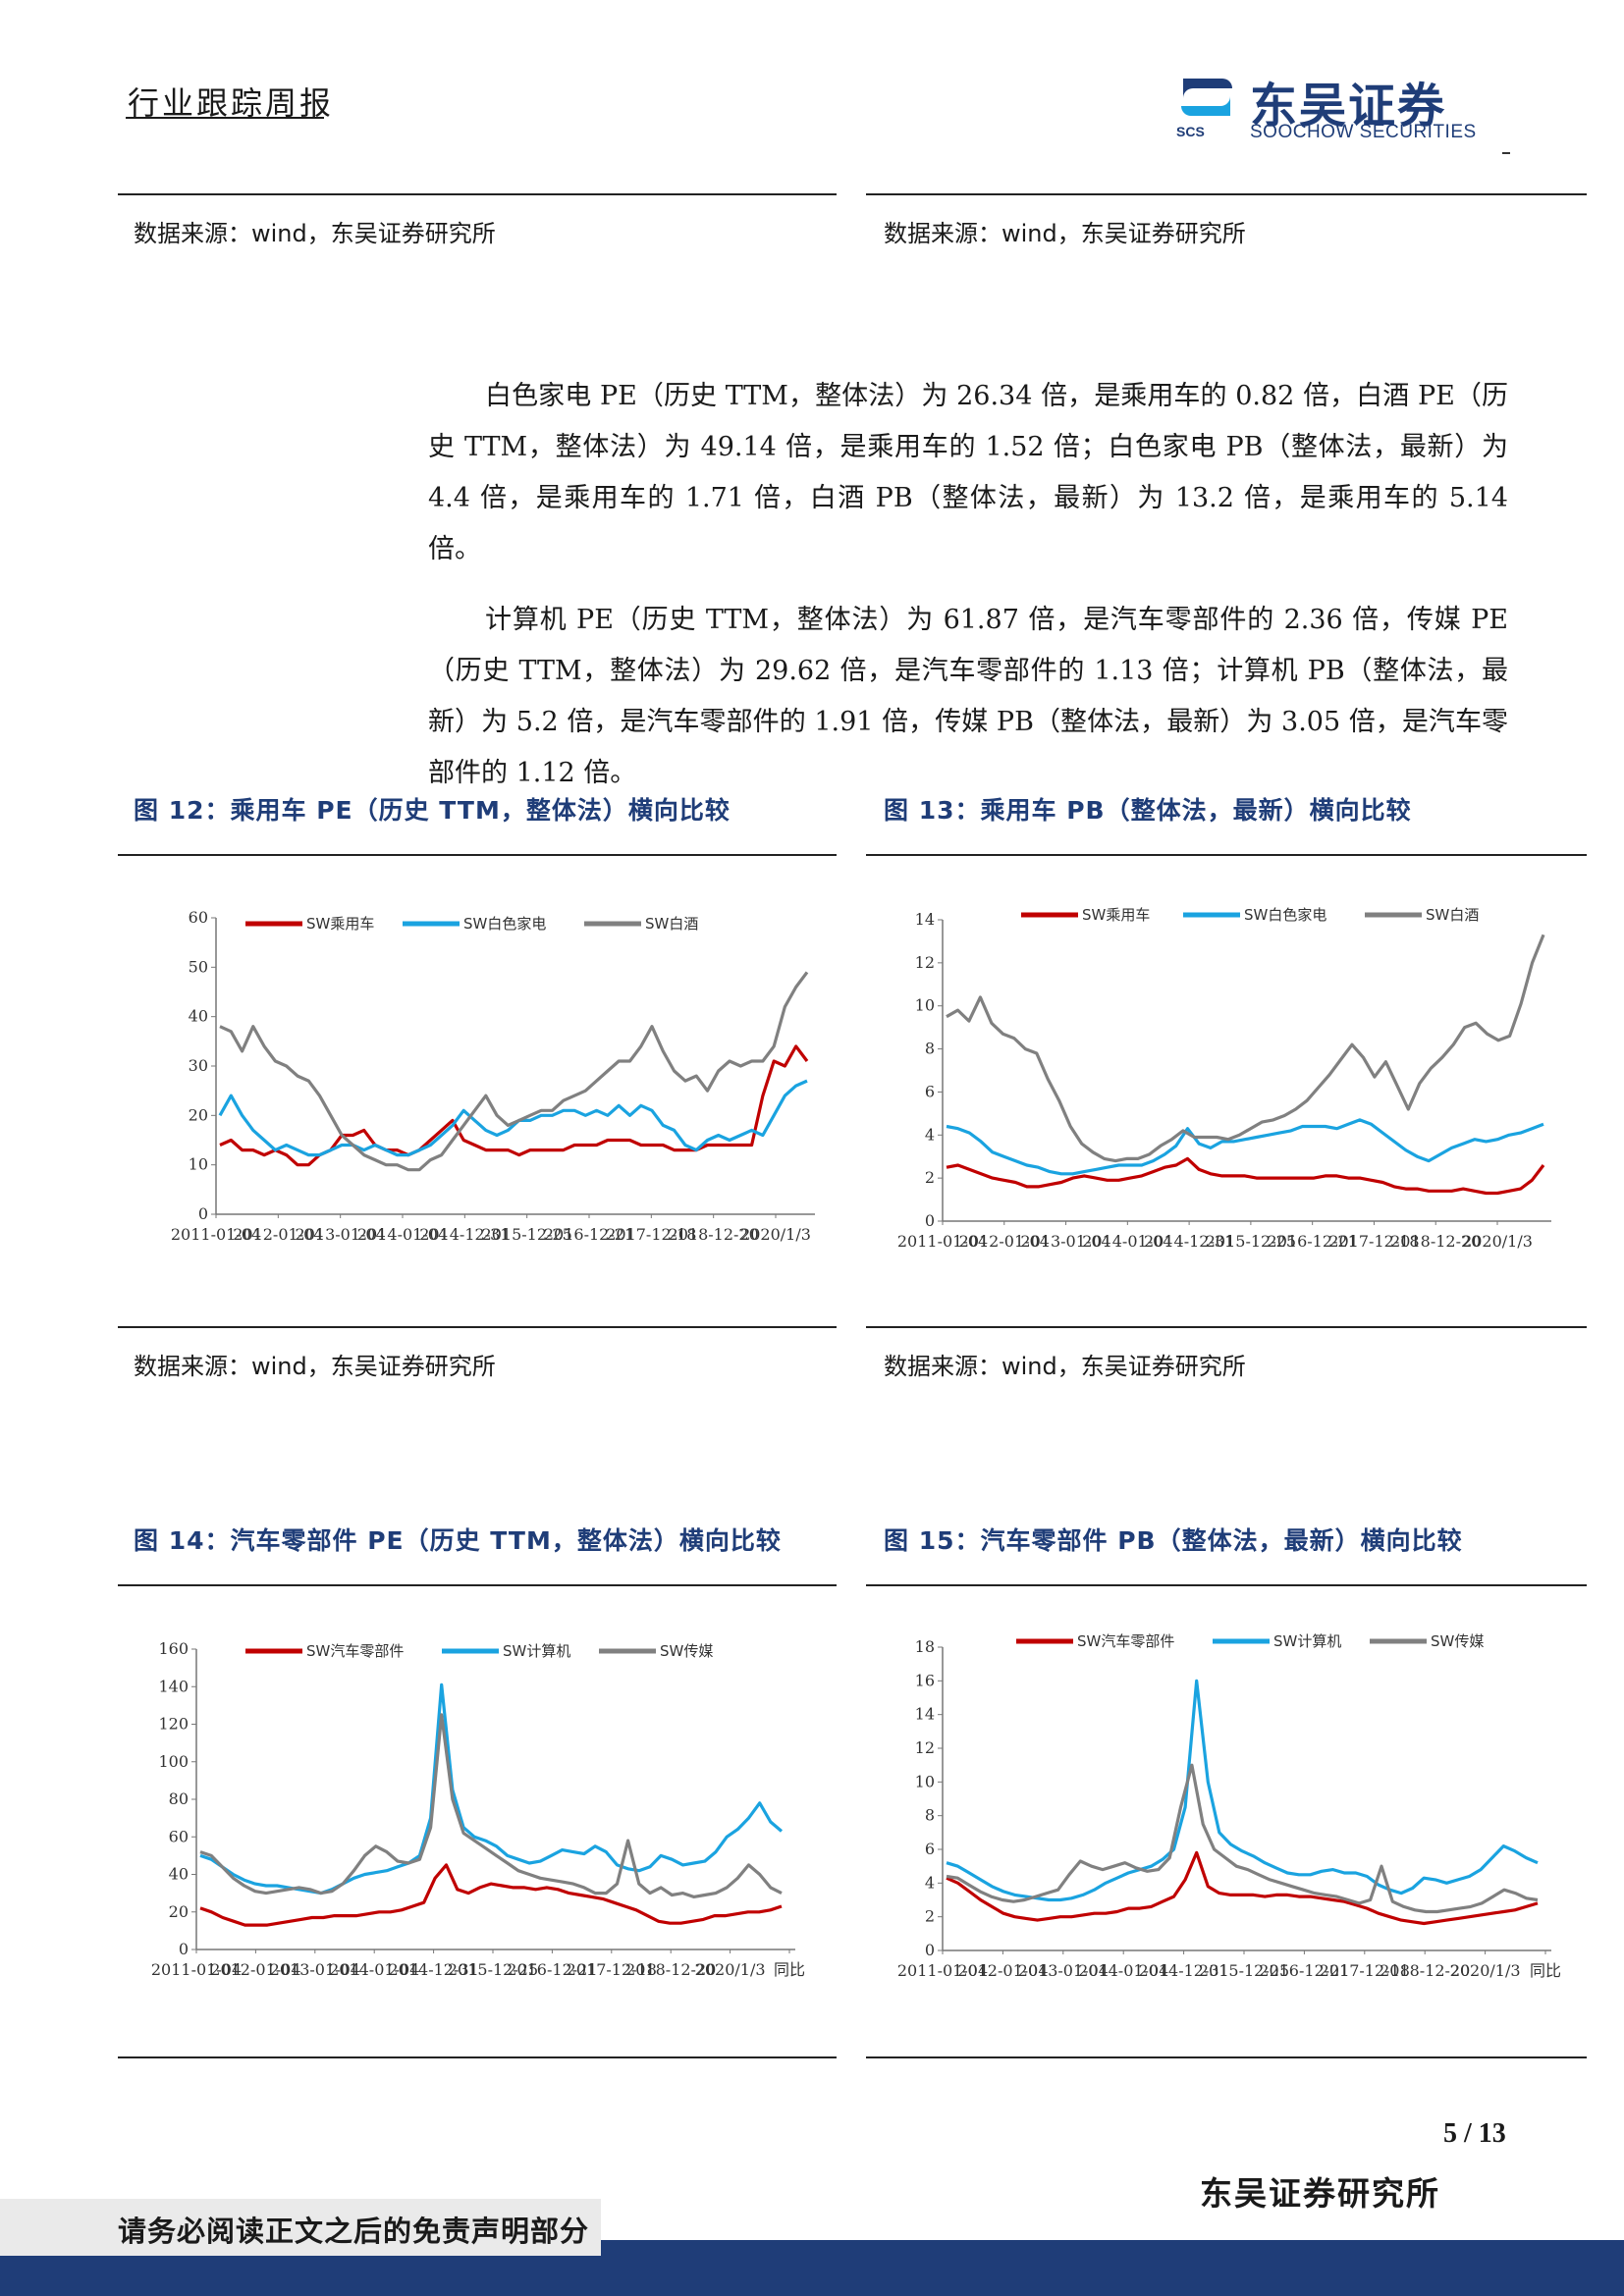 This screenshot has width=1624, height=2296. I want to click on y-tick-label: 120, so click(173, 1724).